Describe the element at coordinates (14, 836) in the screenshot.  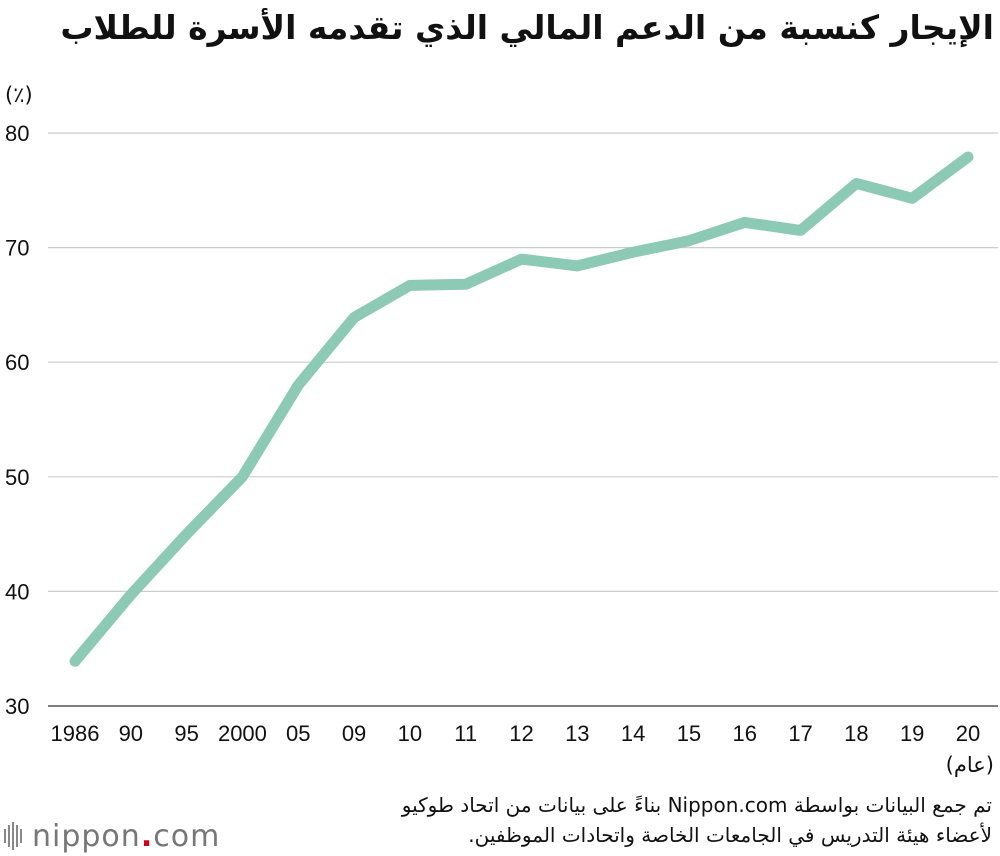
I see `logo-bars-icon` at that location.